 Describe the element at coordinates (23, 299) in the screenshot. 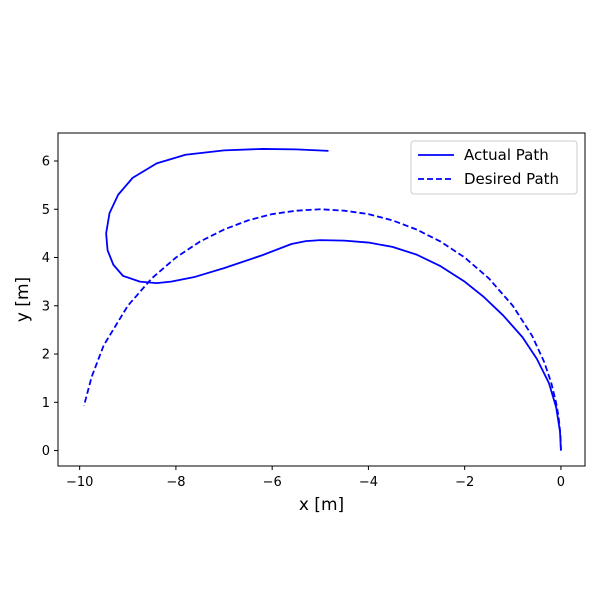

I see `y-axis-label: y [m]` at that location.